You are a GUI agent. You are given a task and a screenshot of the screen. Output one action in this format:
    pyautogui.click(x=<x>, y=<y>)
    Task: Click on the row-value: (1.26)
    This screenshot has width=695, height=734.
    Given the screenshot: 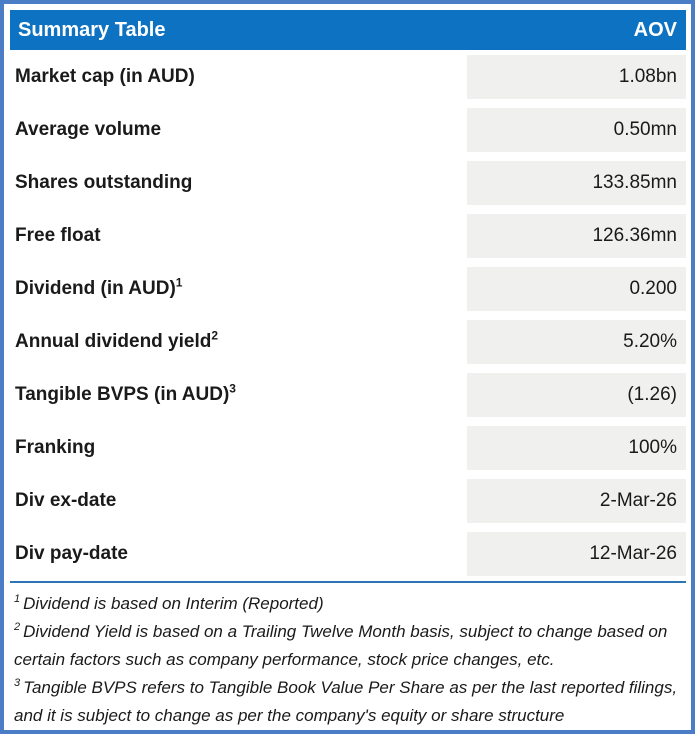 What is the action you would take?
    pyautogui.click(x=576, y=394)
    